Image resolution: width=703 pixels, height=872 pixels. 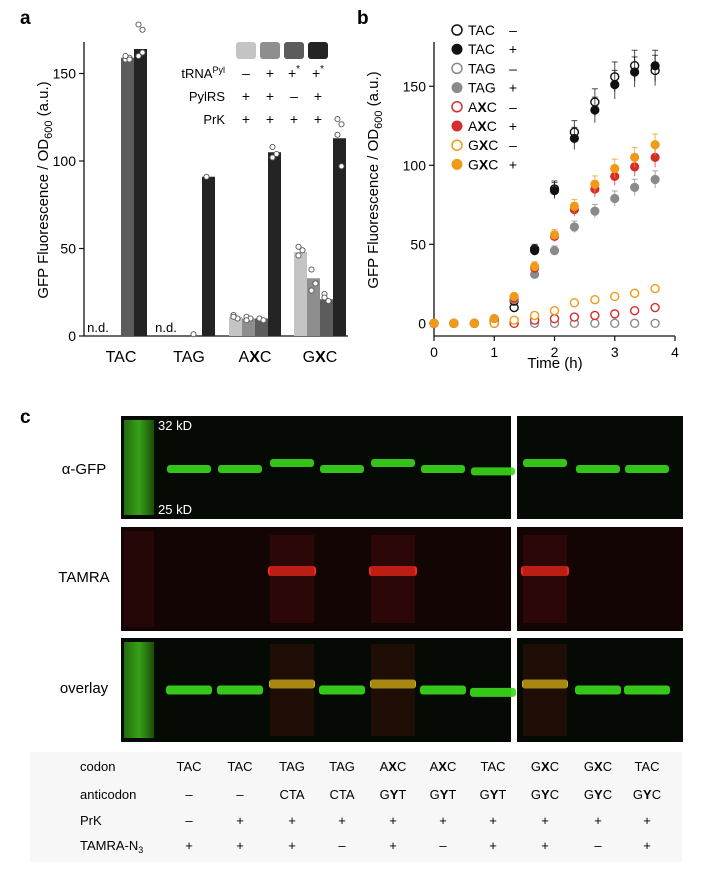 What do you see at coordinates (109, 845) in the screenshot?
I see `table-row-label-main: TAMRA-N` at bounding box center [109, 845].